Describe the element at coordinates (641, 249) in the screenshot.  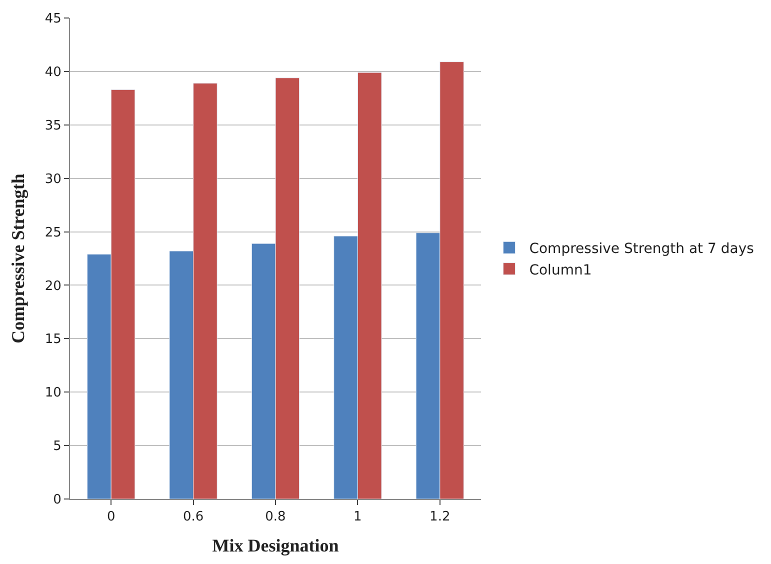
I see `legend-label: Compressive Strength at 7 days` at that location.